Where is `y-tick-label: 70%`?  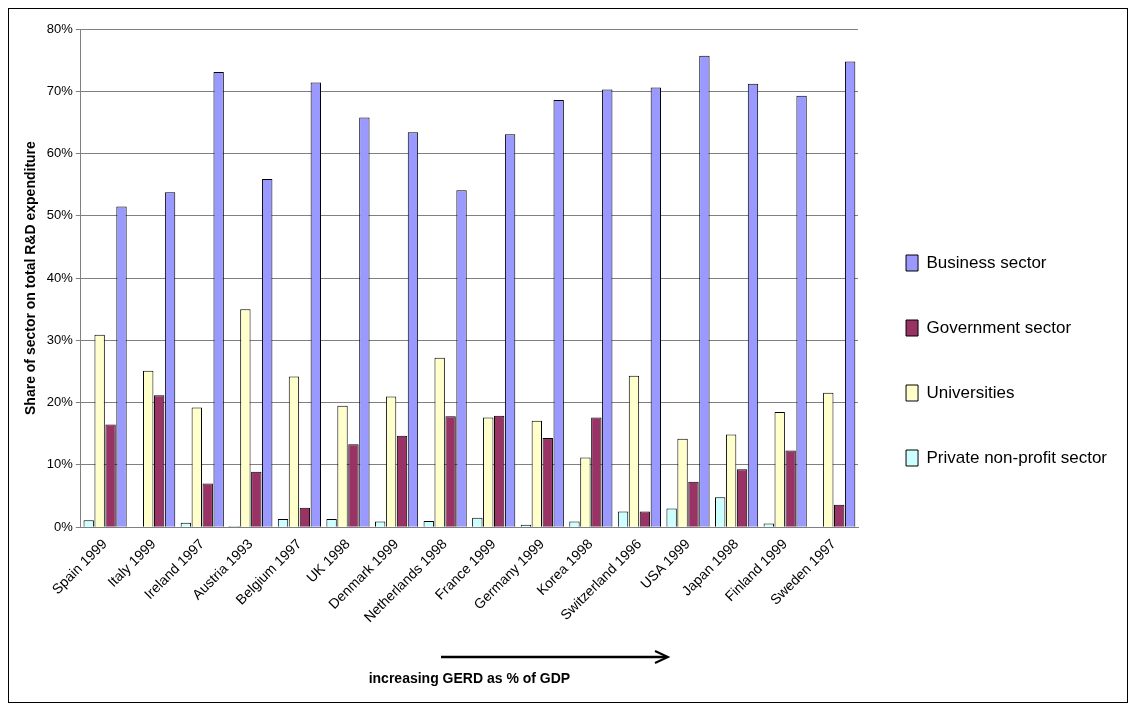 y-tick-label: 70% is located at coordinates (60, 90).